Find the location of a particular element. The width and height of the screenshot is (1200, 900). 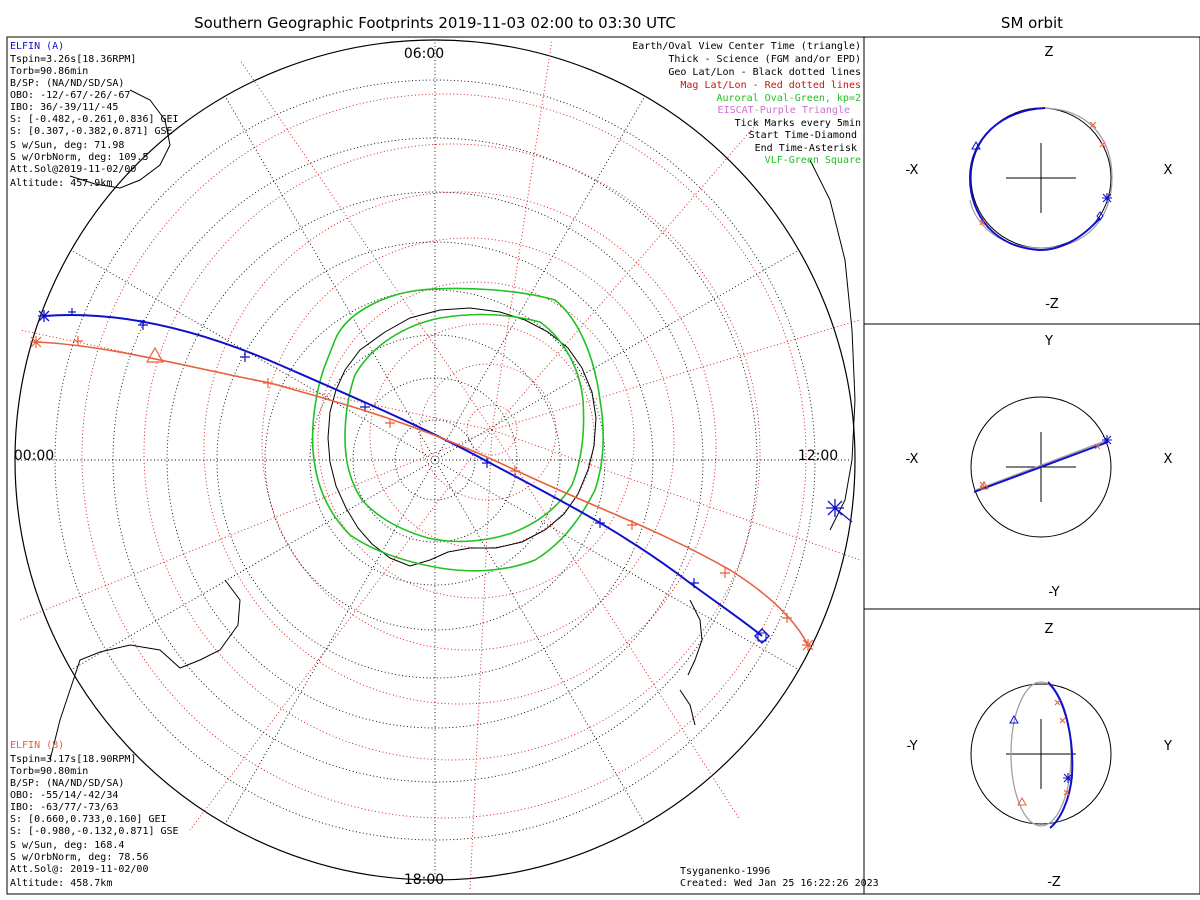

orbit-panel-yz: Z -Z -Y Y is located at coordinates (1039, 756).